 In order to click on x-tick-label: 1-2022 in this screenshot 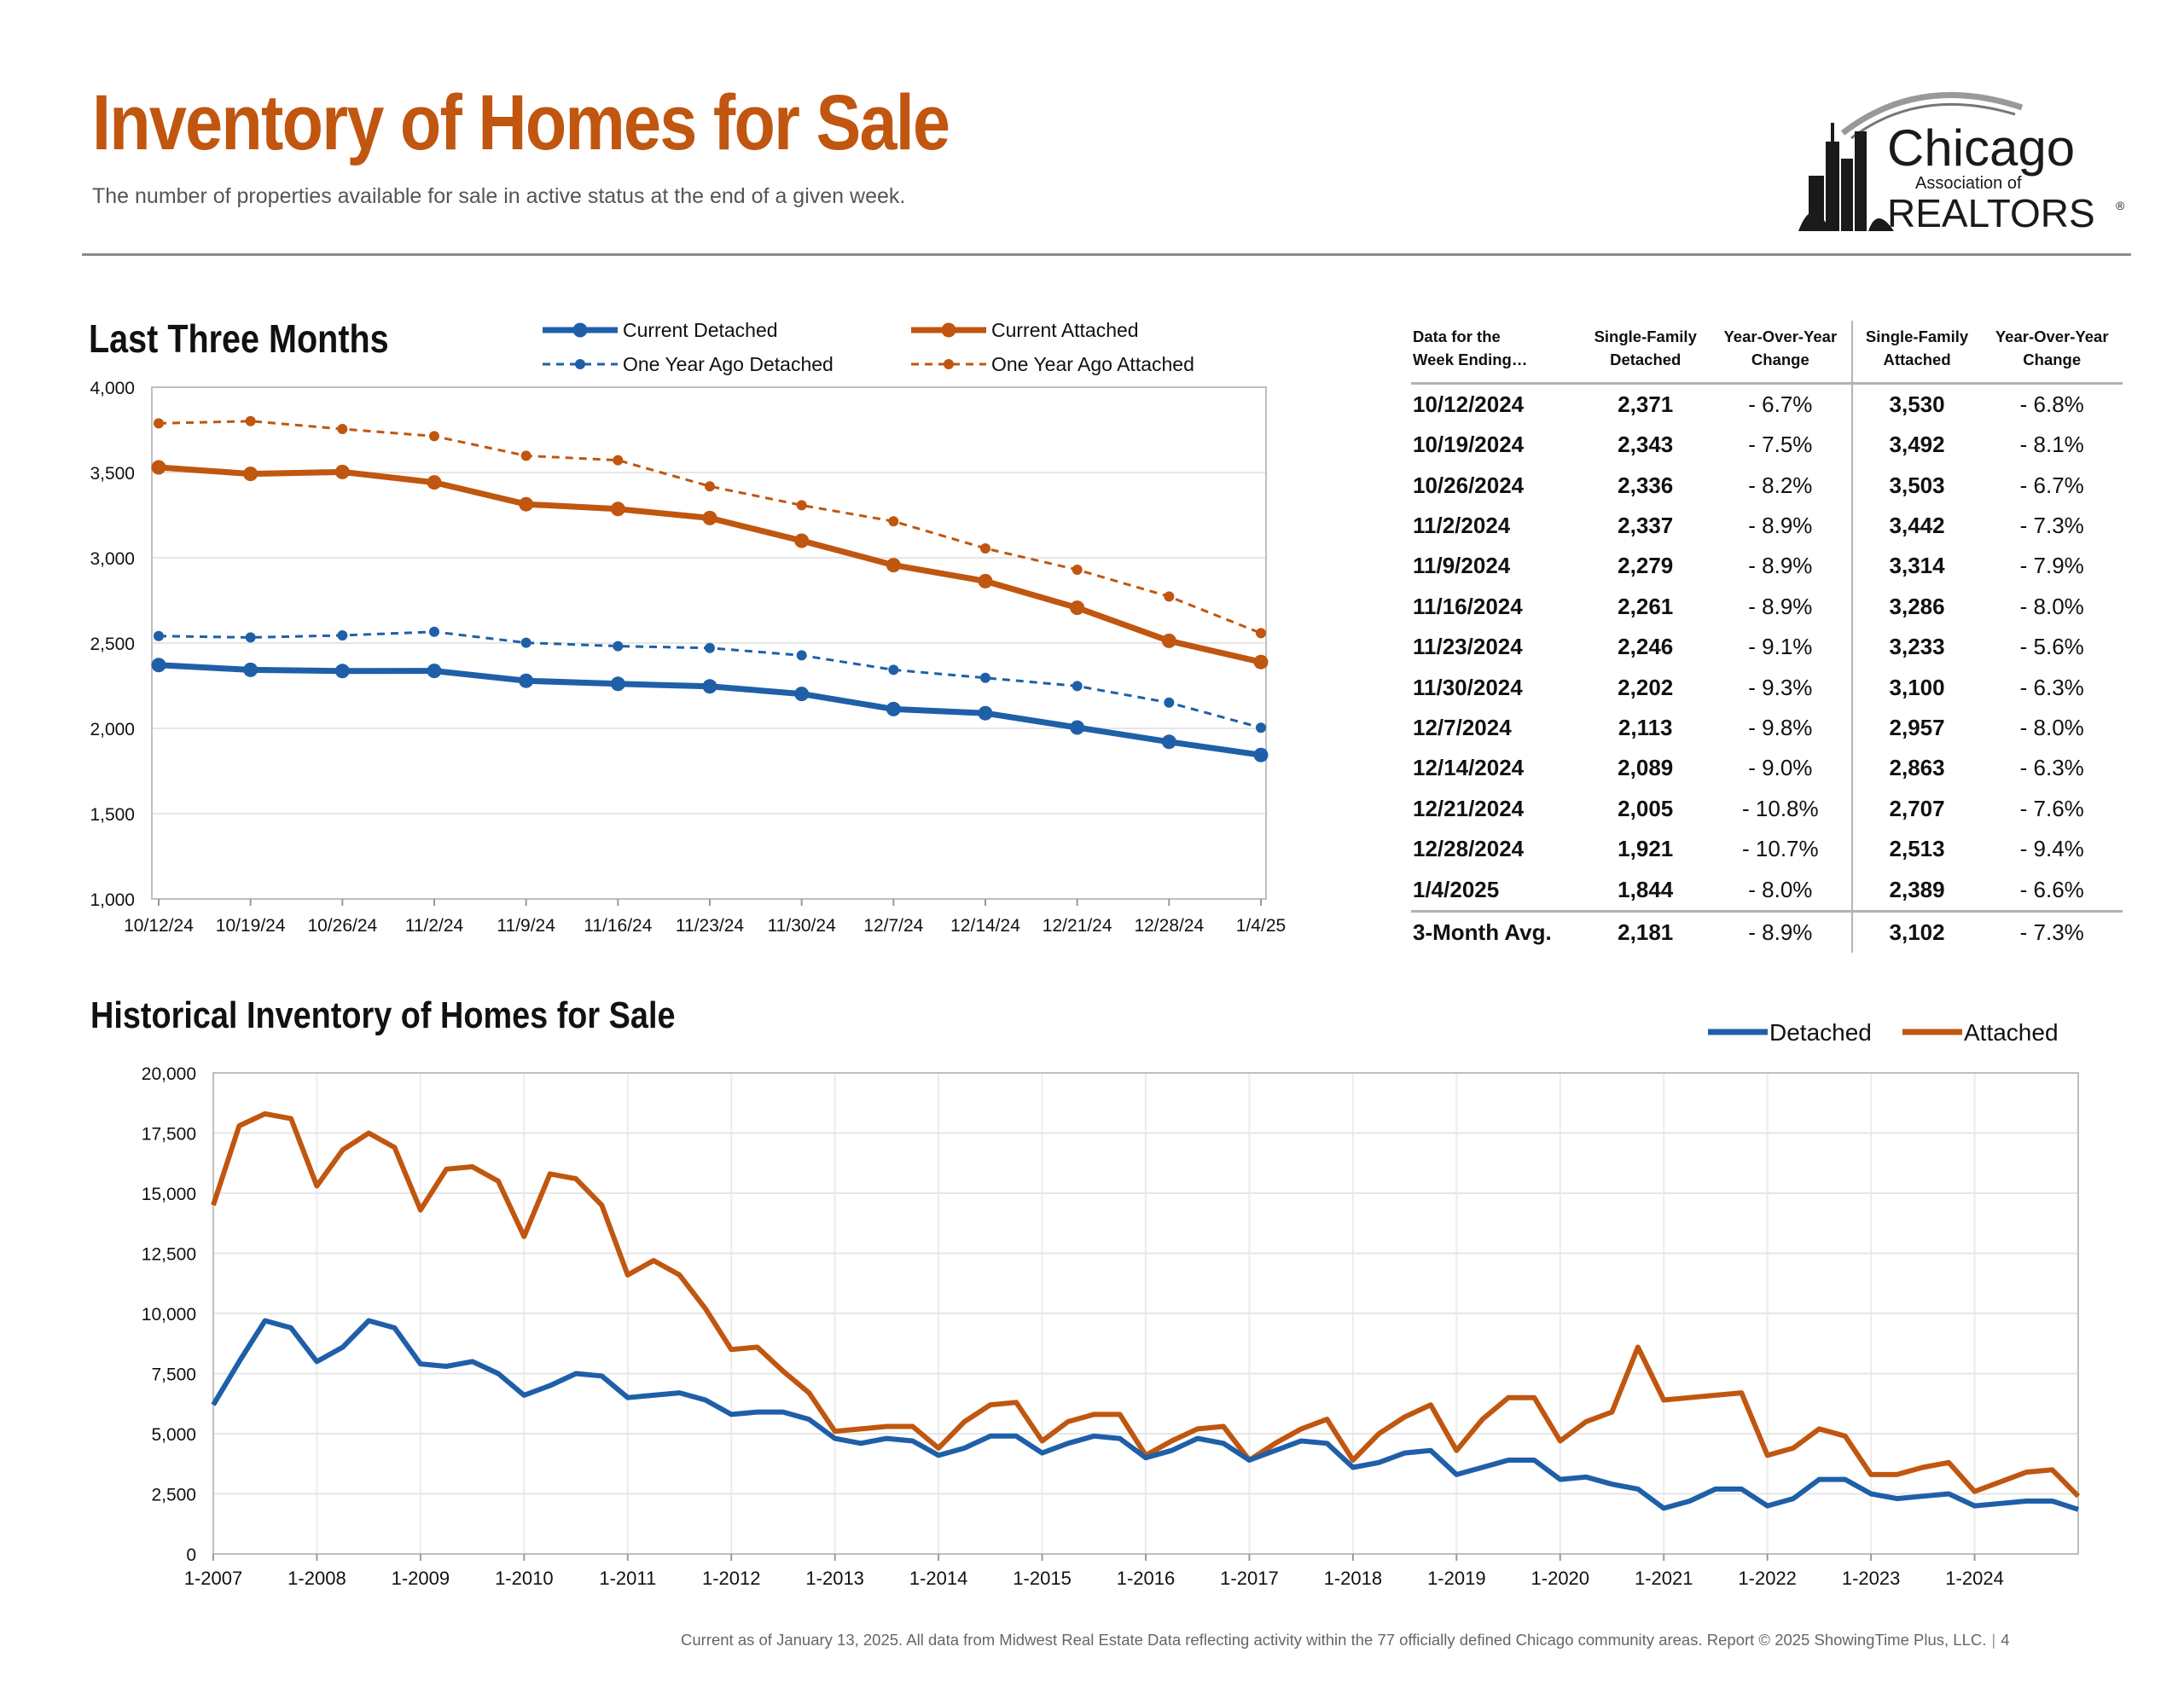, I will do `click(1768, 1577)`.